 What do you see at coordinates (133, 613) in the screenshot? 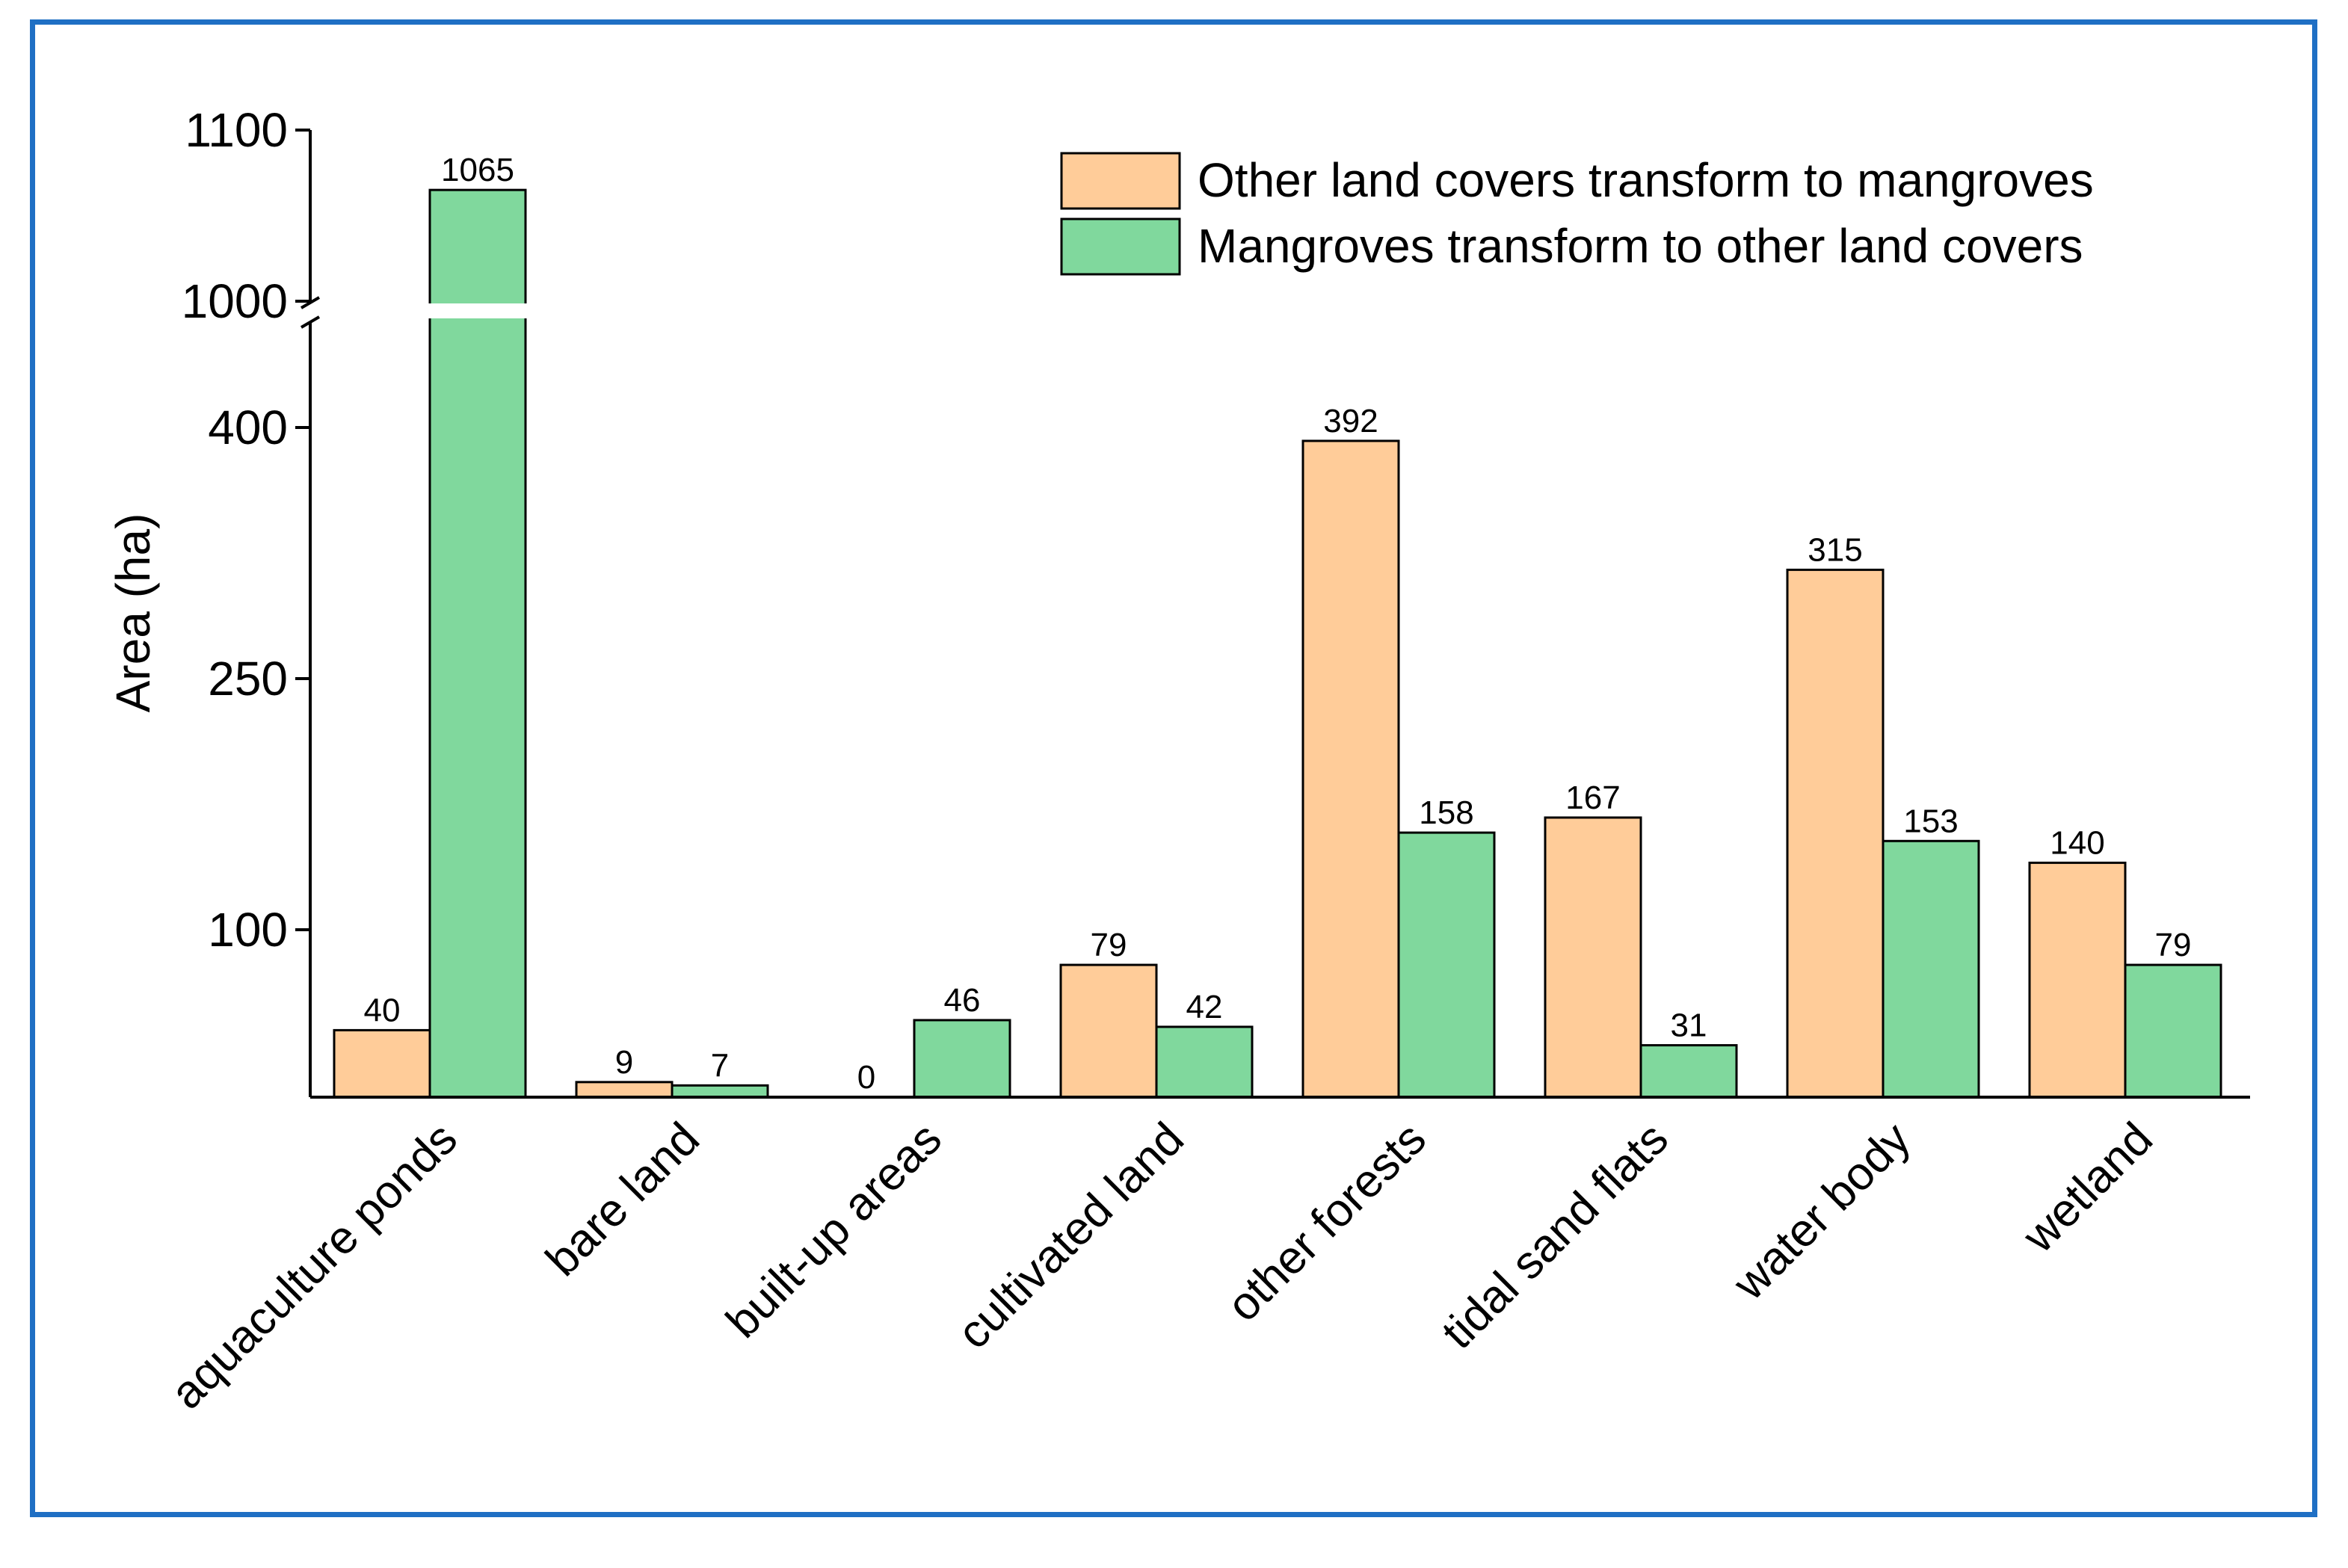
I see `y-axis-label: Area (ha)` at bounding box center [133, 613].